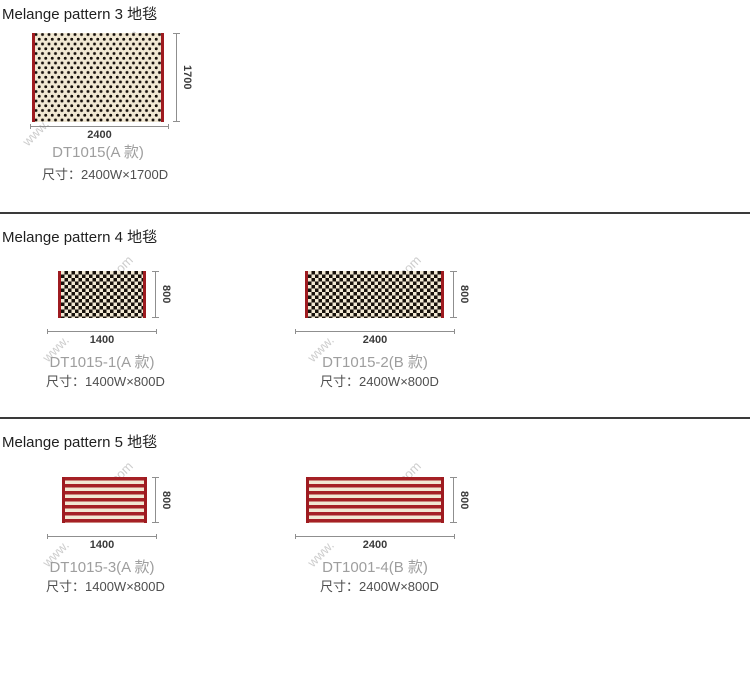 This screenshot has height=687, width=750. Describe the element at coordinates (105, 174) in the screenshot. I see `size-spec: 尺寸：2400W×1700D` at that location.